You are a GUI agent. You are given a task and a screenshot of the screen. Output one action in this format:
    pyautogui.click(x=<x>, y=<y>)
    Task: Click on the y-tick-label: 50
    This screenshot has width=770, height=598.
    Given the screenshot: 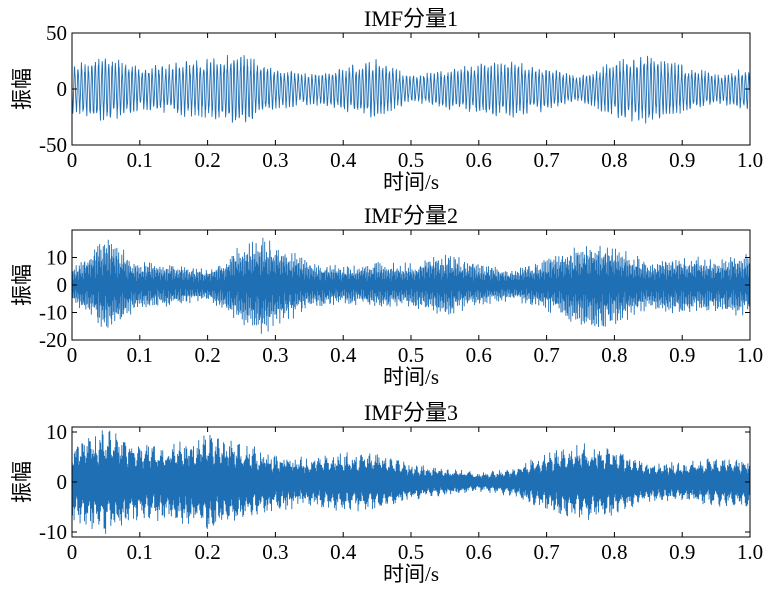 What is the action you would take?
    pyautogui.click(x=56, y=33)
    